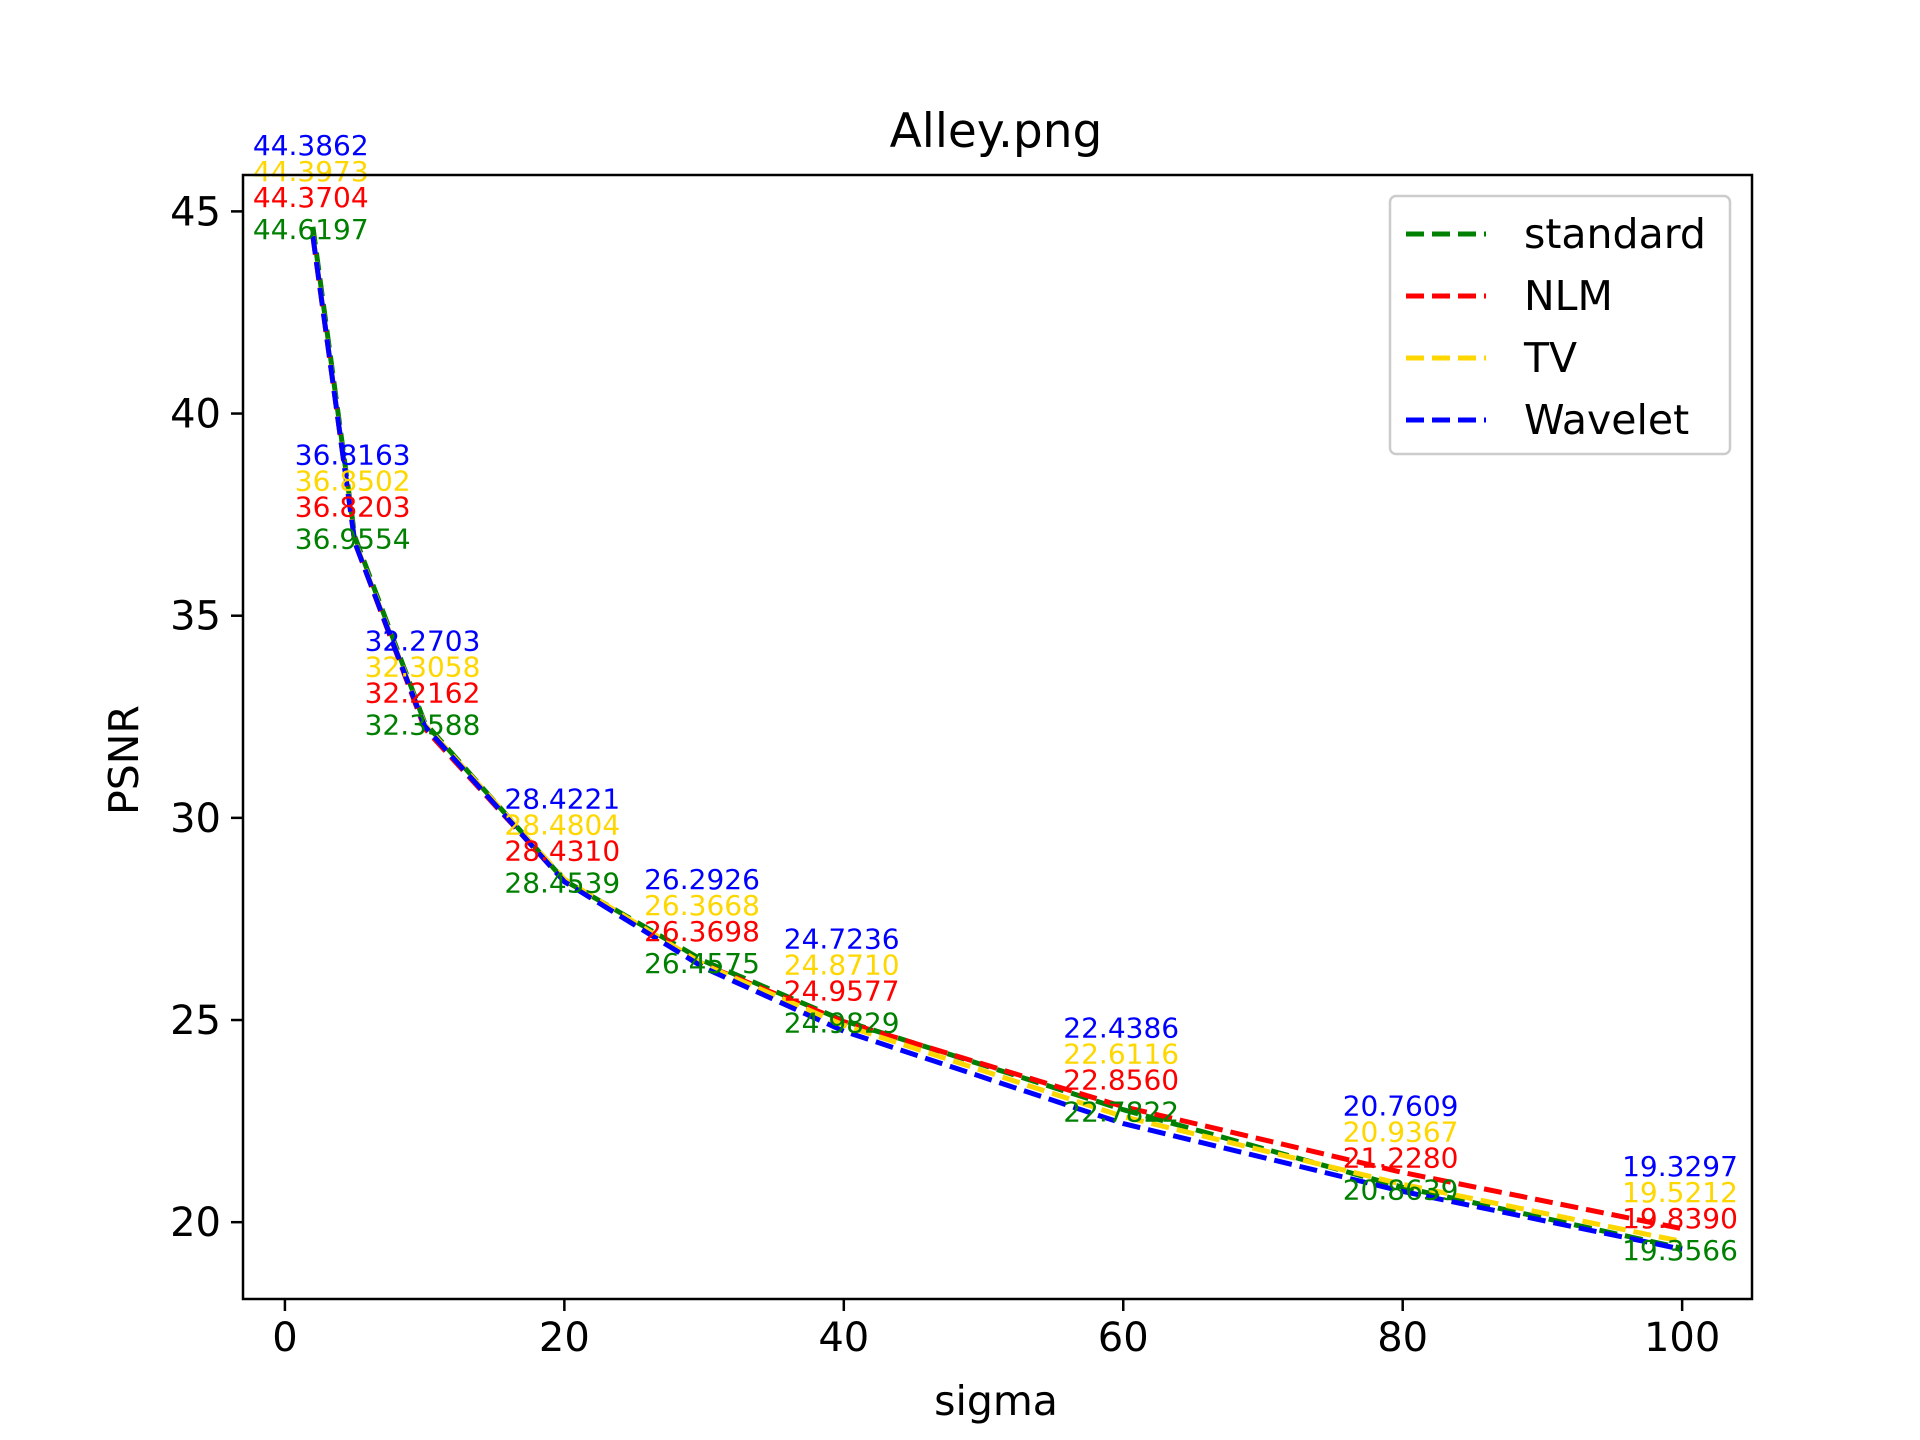 The height and width of the screenshot is (1440, 1920). I want to click on legend-label-standard: standard, so click(1615, 234).